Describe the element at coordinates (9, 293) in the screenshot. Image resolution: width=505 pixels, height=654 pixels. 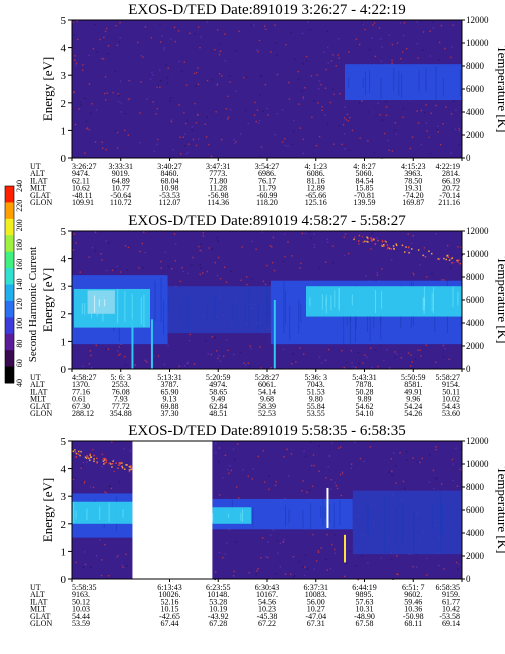
I see `colorbar-segment` at that location.